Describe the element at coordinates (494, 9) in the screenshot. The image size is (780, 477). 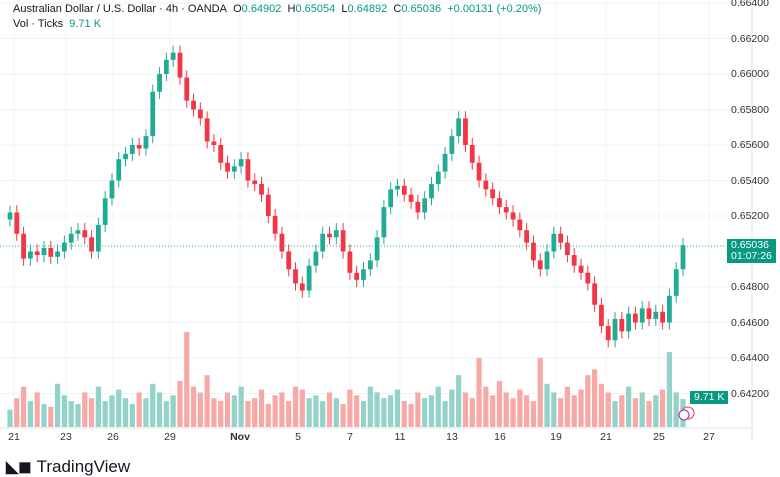
I see `change-value: +0.00131 (+0.20%)` at that location.